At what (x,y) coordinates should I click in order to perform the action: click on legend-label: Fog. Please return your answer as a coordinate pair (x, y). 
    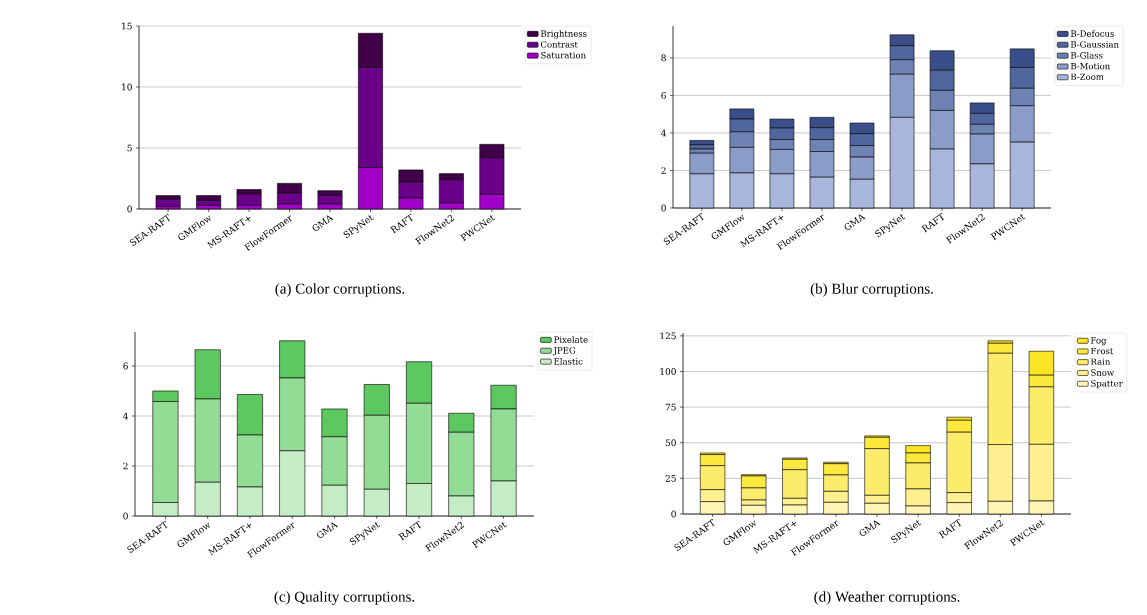
    Looking at the image, I should click on (1098, 341).